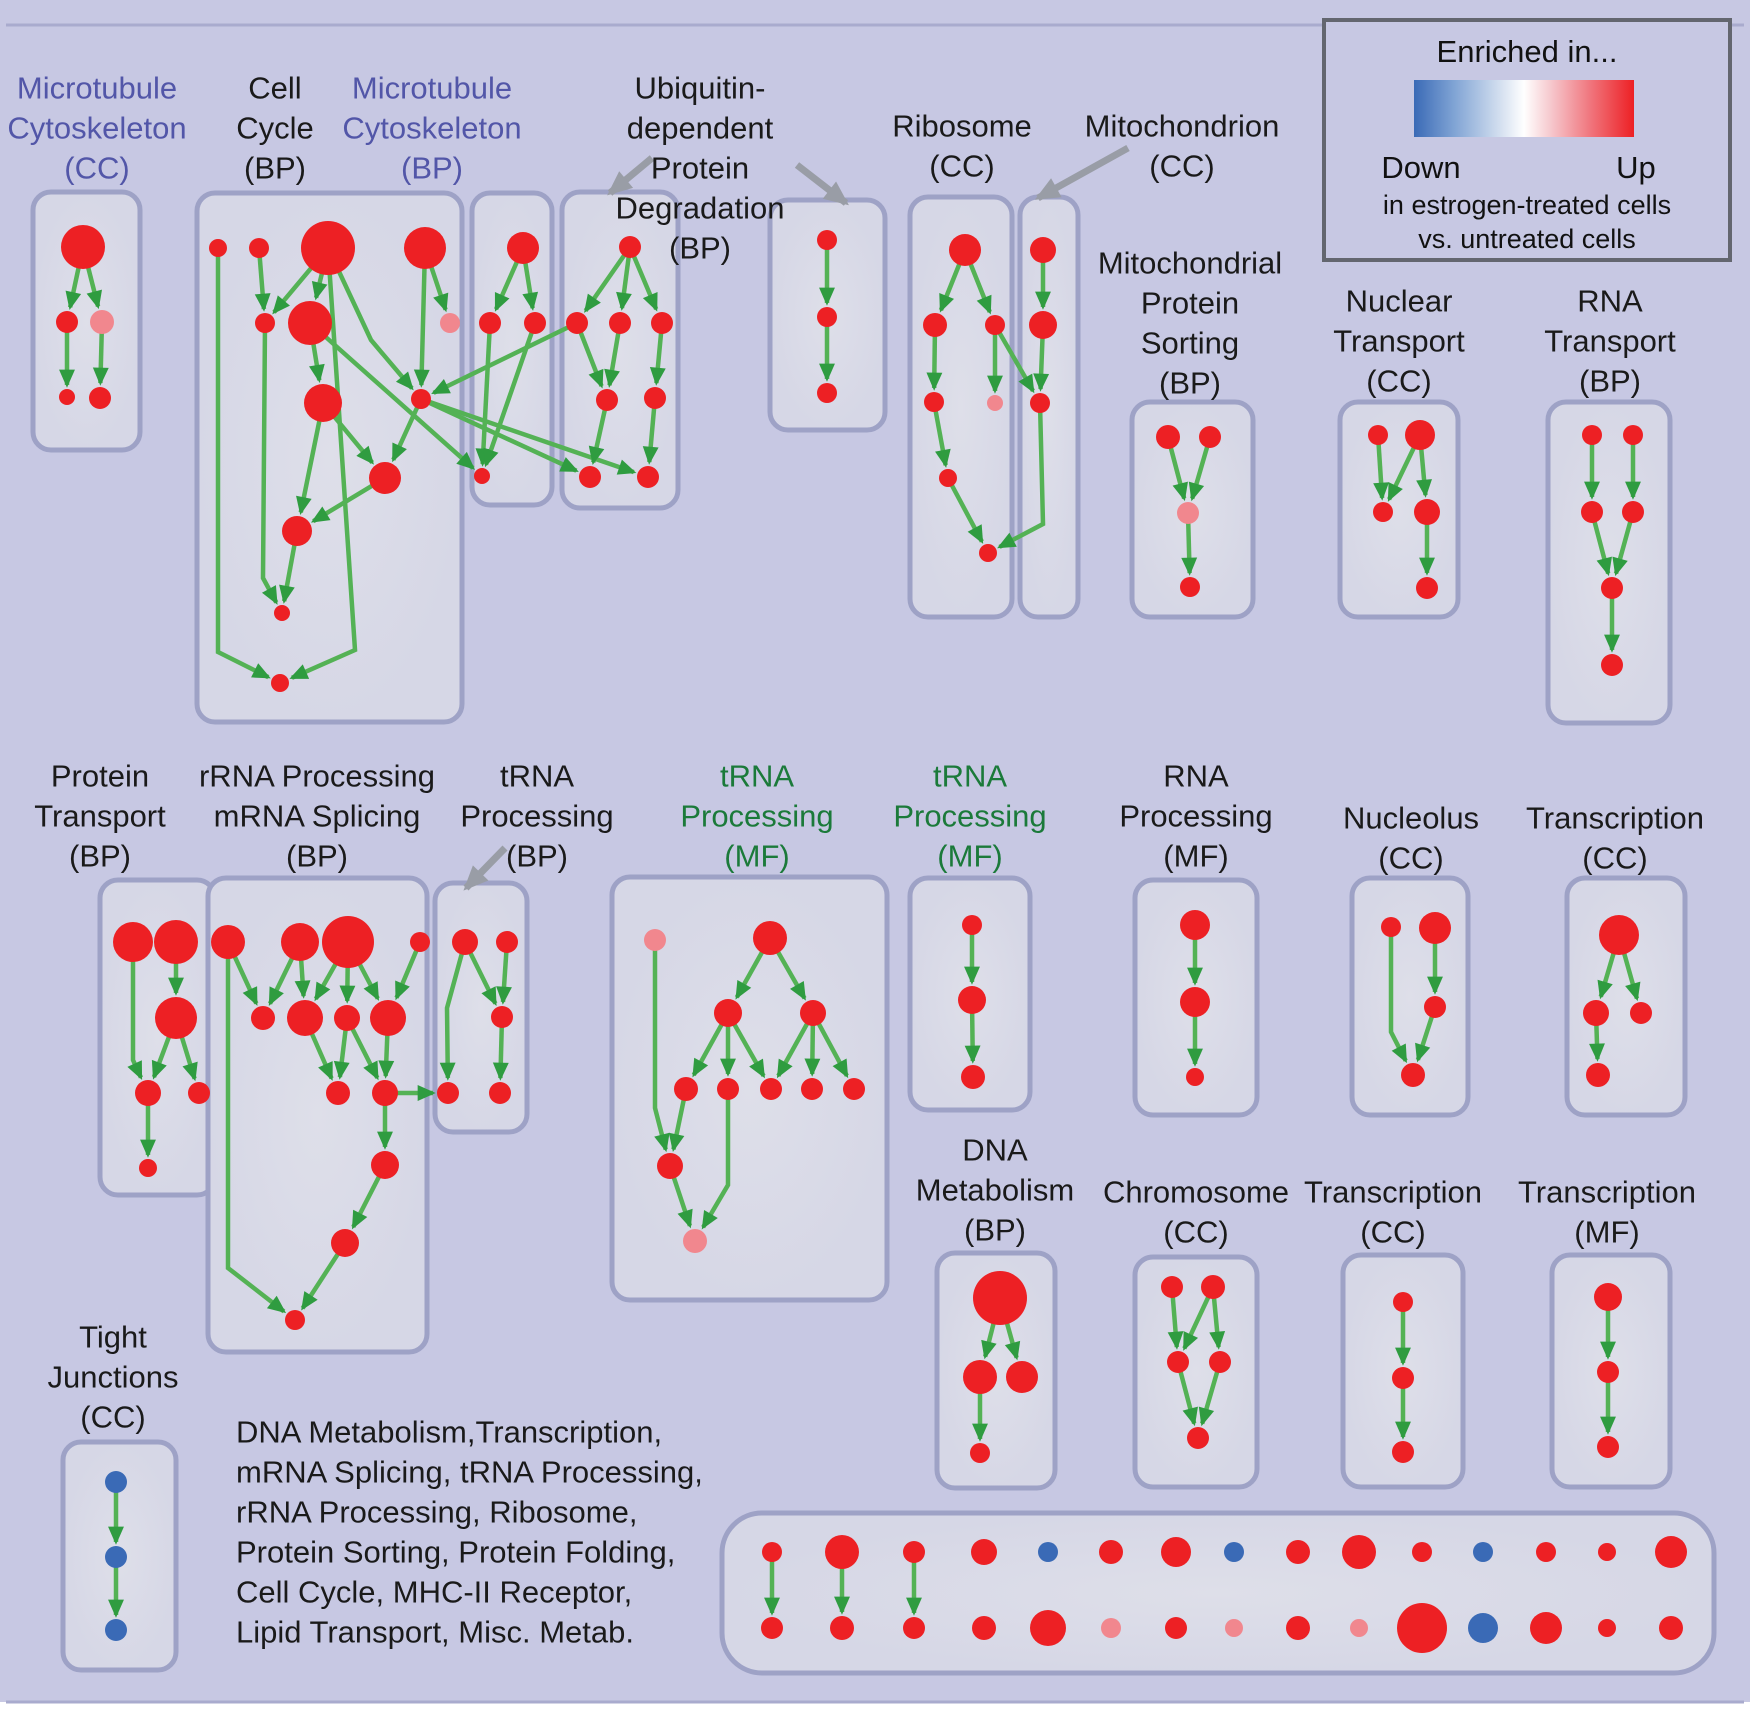  I want to click on node-w15t, so click(1671, 1552).